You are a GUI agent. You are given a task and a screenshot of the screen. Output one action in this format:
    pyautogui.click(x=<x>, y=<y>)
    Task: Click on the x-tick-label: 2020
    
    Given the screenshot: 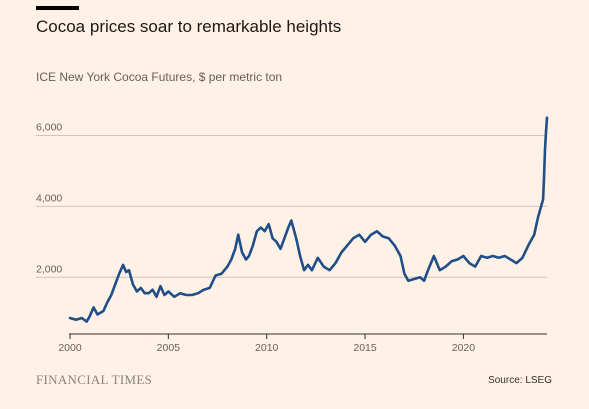 What is the action you would take?
    pyautogui.click(x=464, y=348)
    